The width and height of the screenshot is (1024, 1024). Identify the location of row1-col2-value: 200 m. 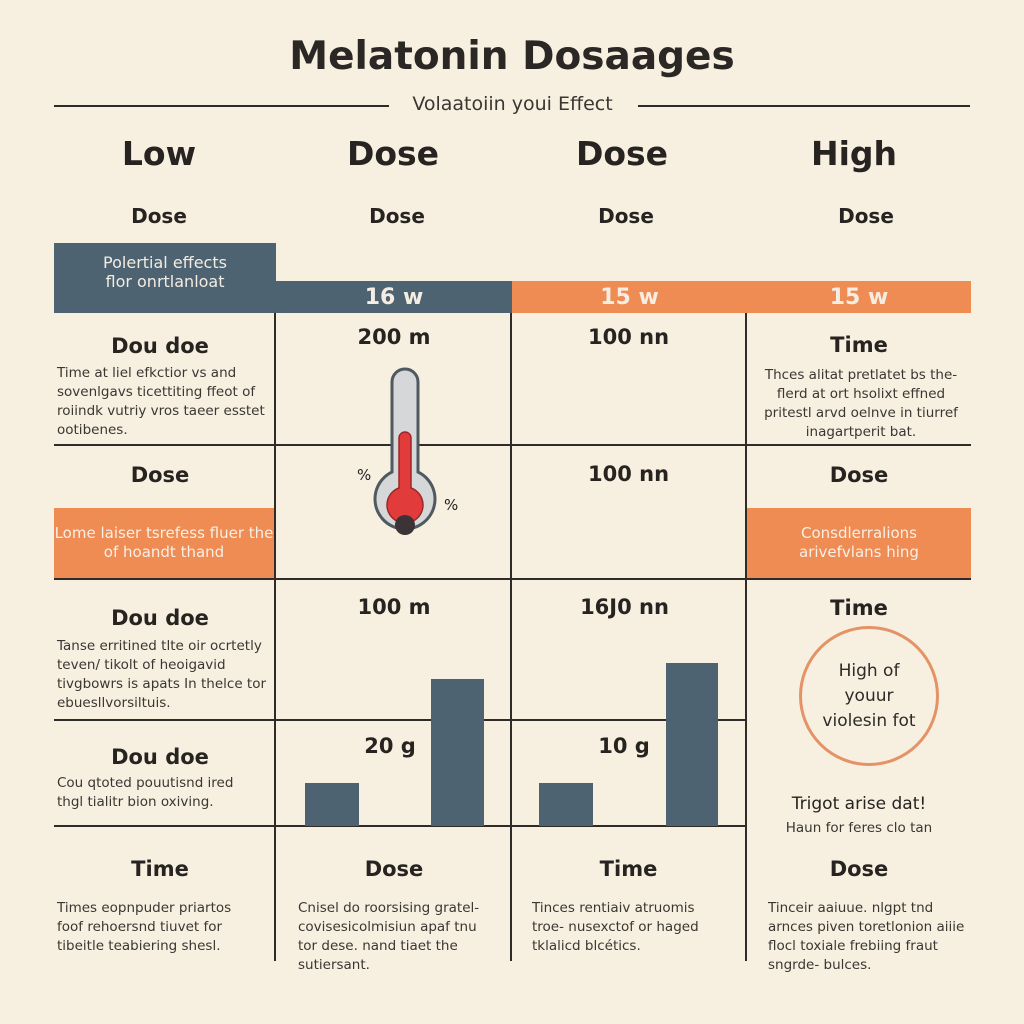
(394, 337).